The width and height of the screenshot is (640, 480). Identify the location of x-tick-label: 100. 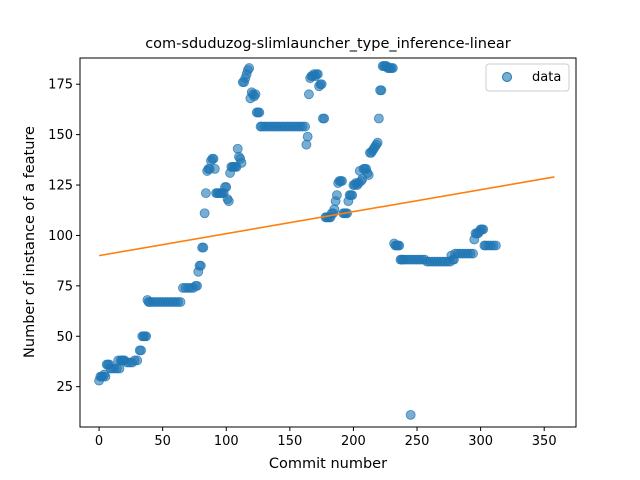
(226, 441).